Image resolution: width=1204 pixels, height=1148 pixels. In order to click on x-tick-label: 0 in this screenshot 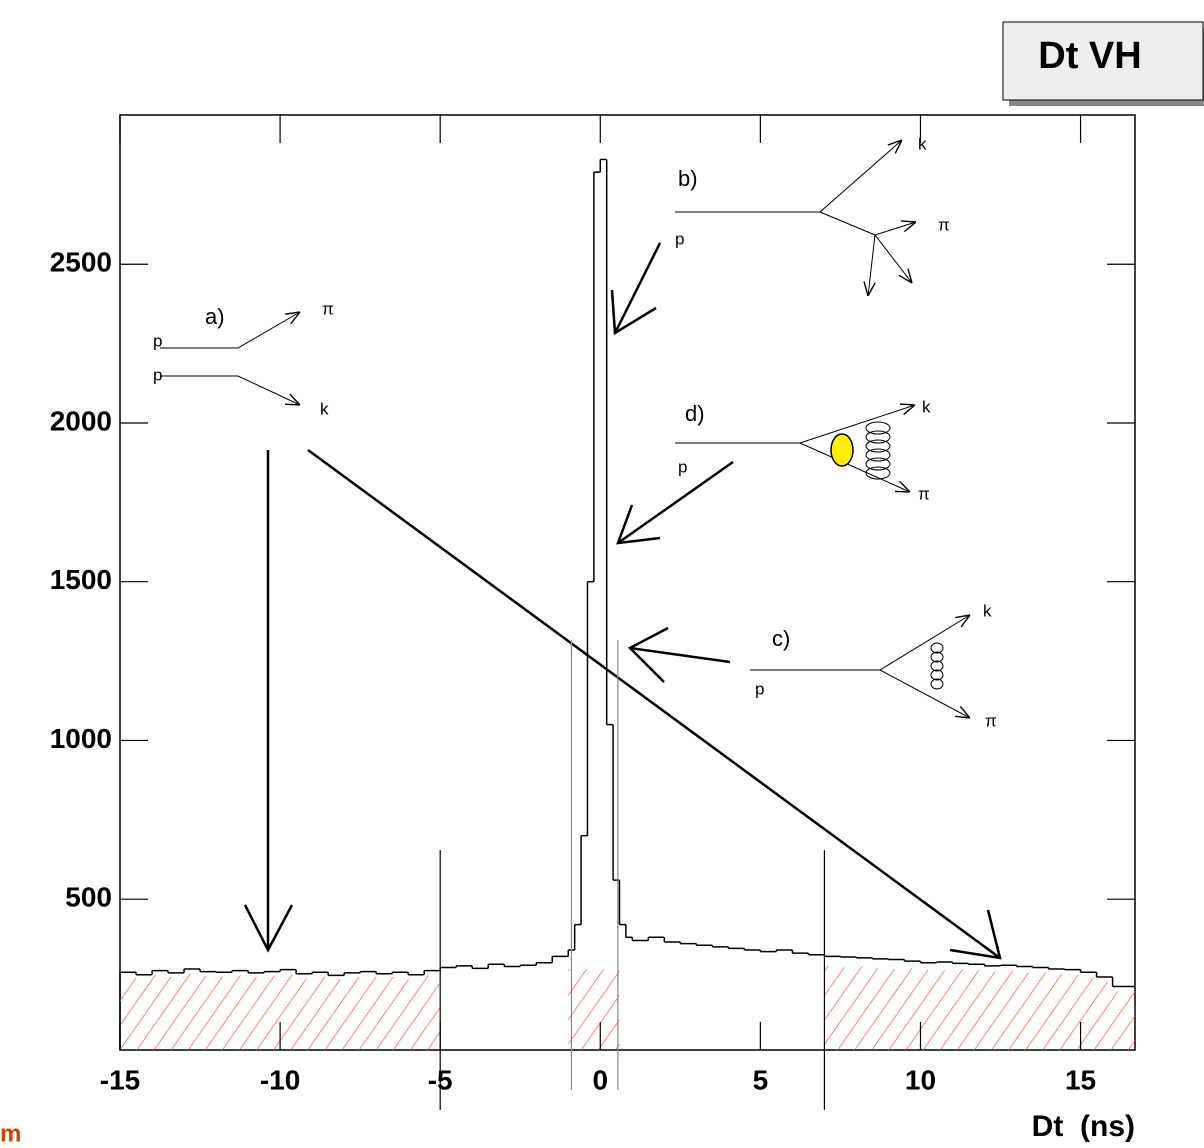, I will do `click(600, 1079)`.